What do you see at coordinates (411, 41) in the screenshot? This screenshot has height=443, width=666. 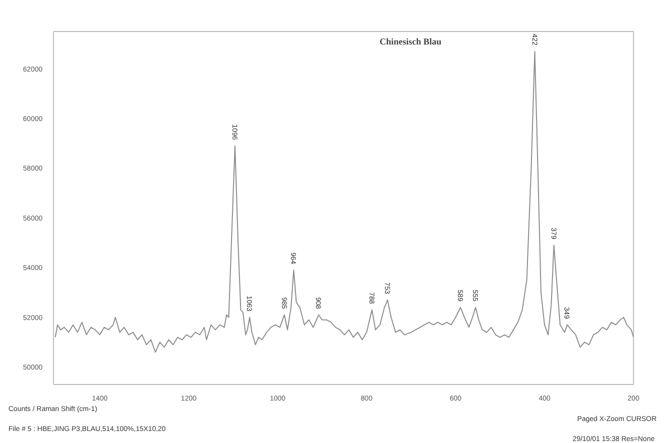 I see `text: Chinesisch Blau` at bounding box center [411, 41].